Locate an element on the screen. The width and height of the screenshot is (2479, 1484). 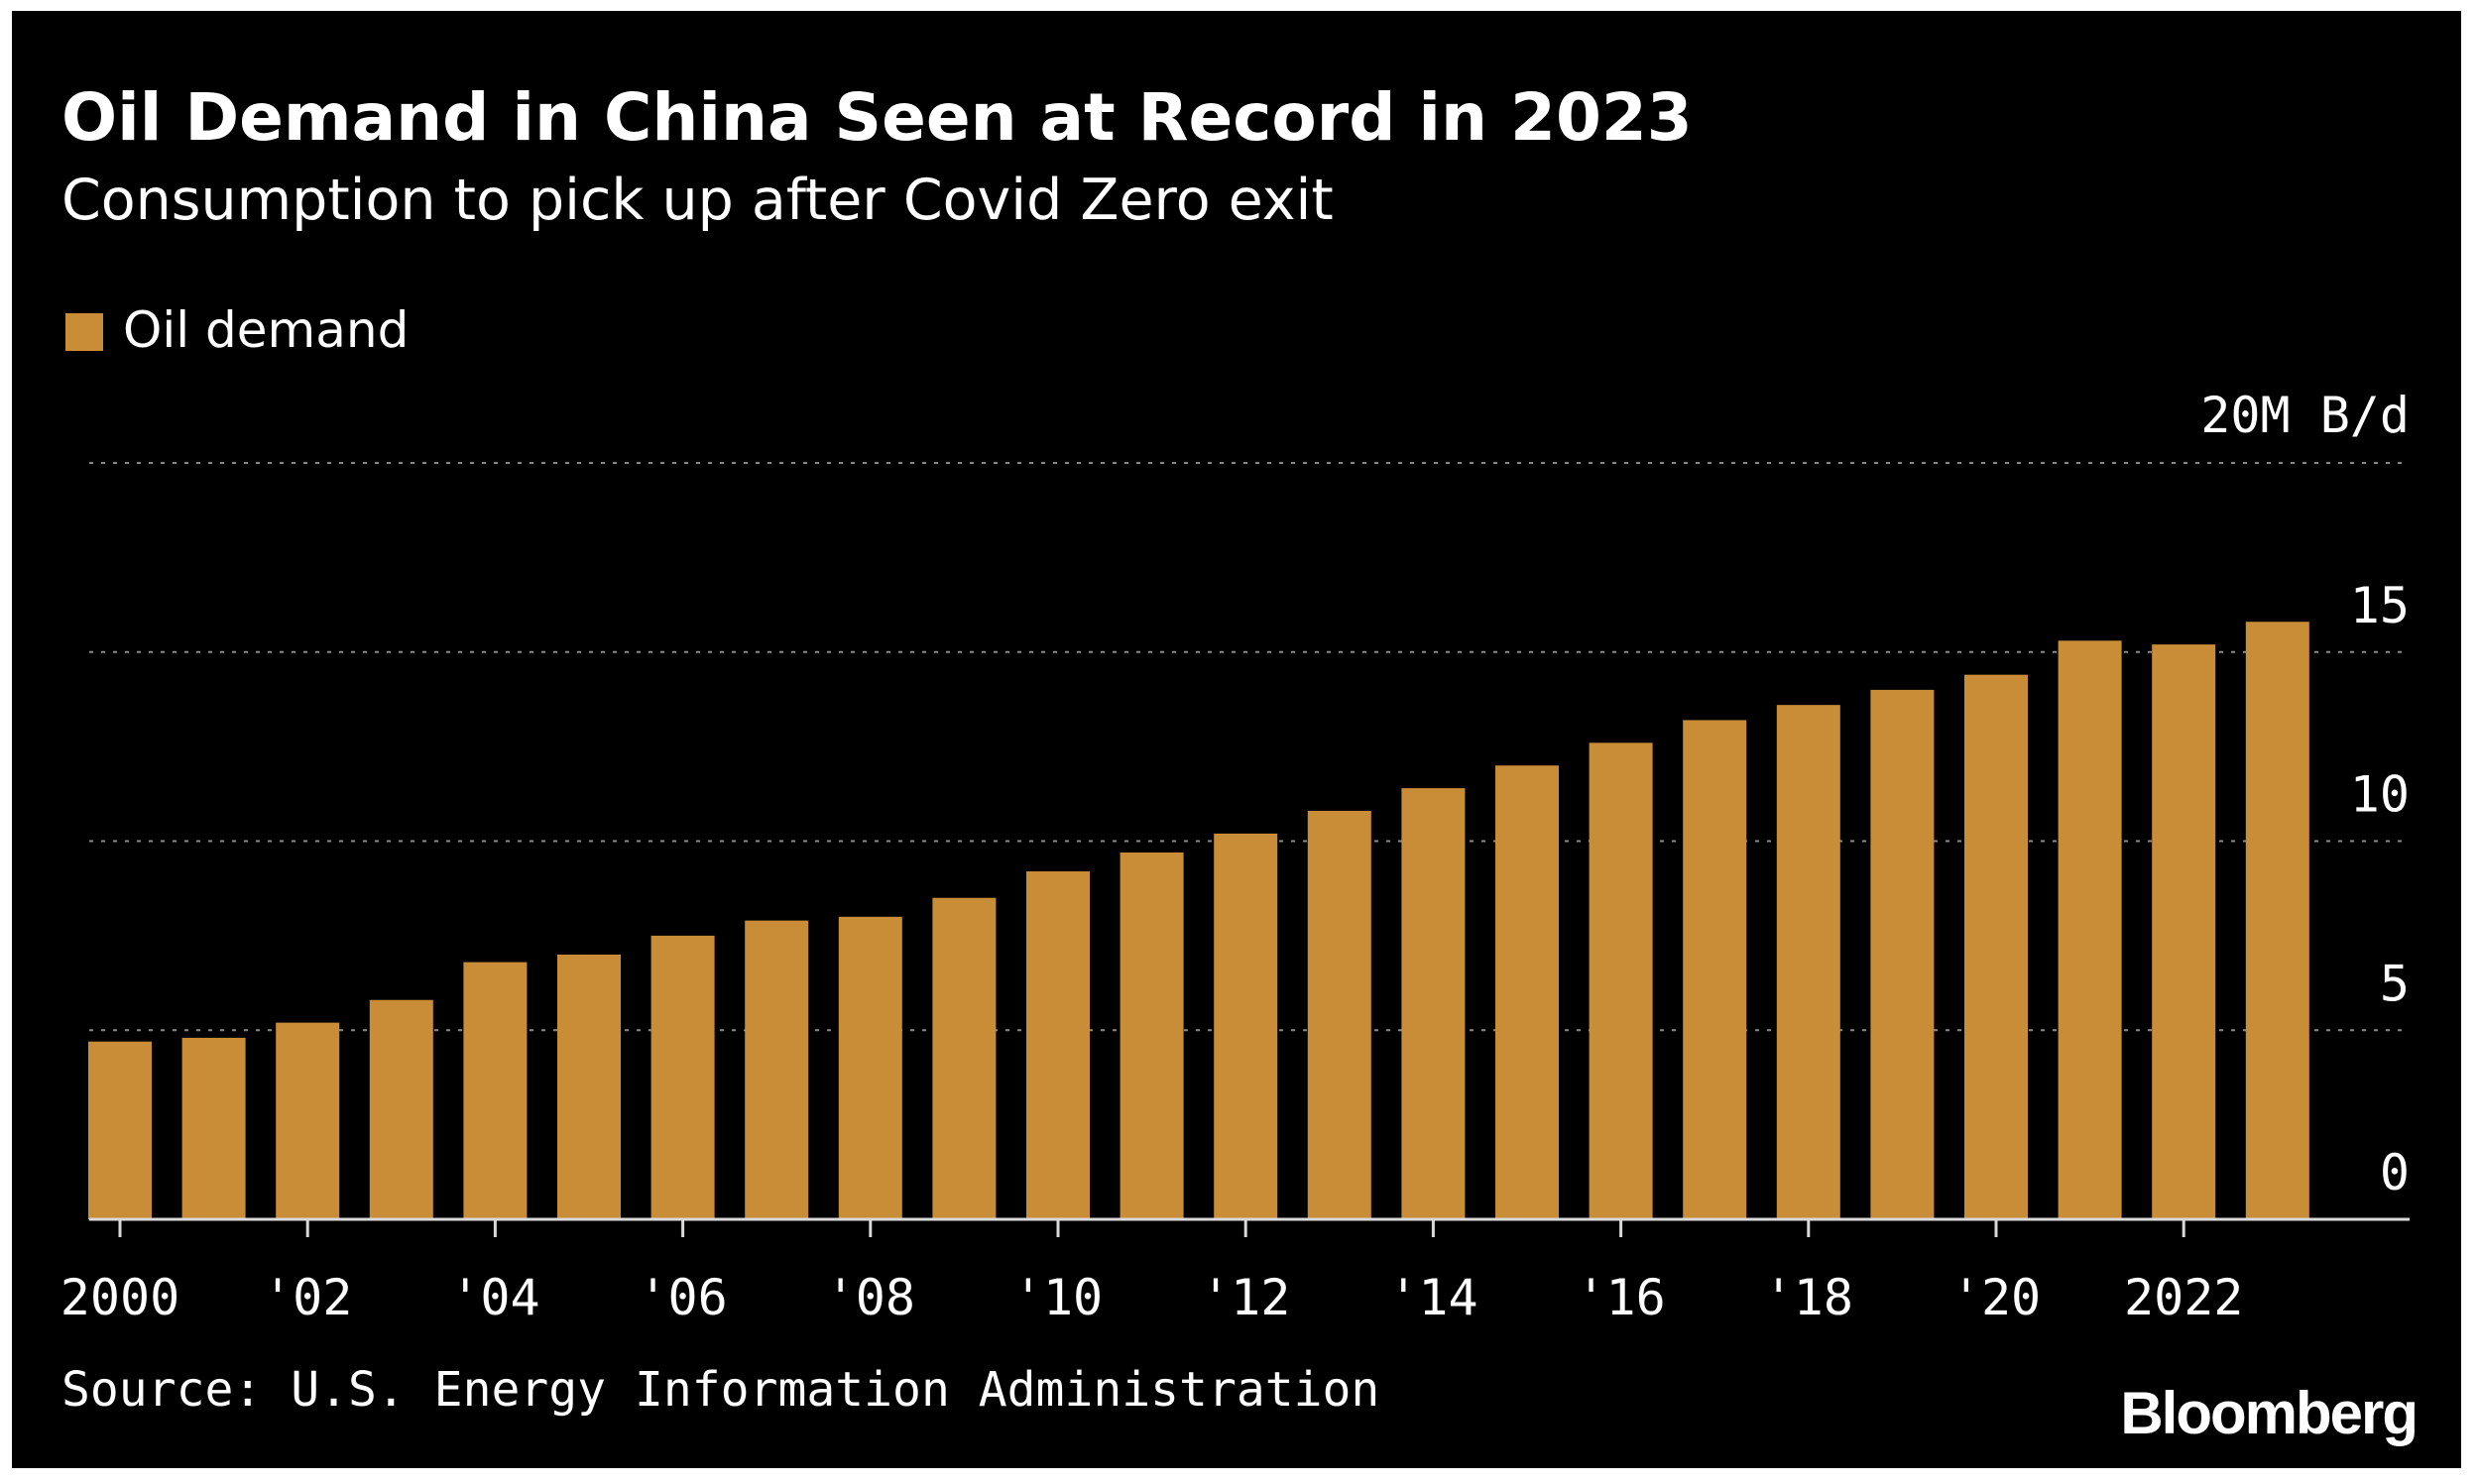
x-tick-label: '04 is located at coordinates (494, 1297).